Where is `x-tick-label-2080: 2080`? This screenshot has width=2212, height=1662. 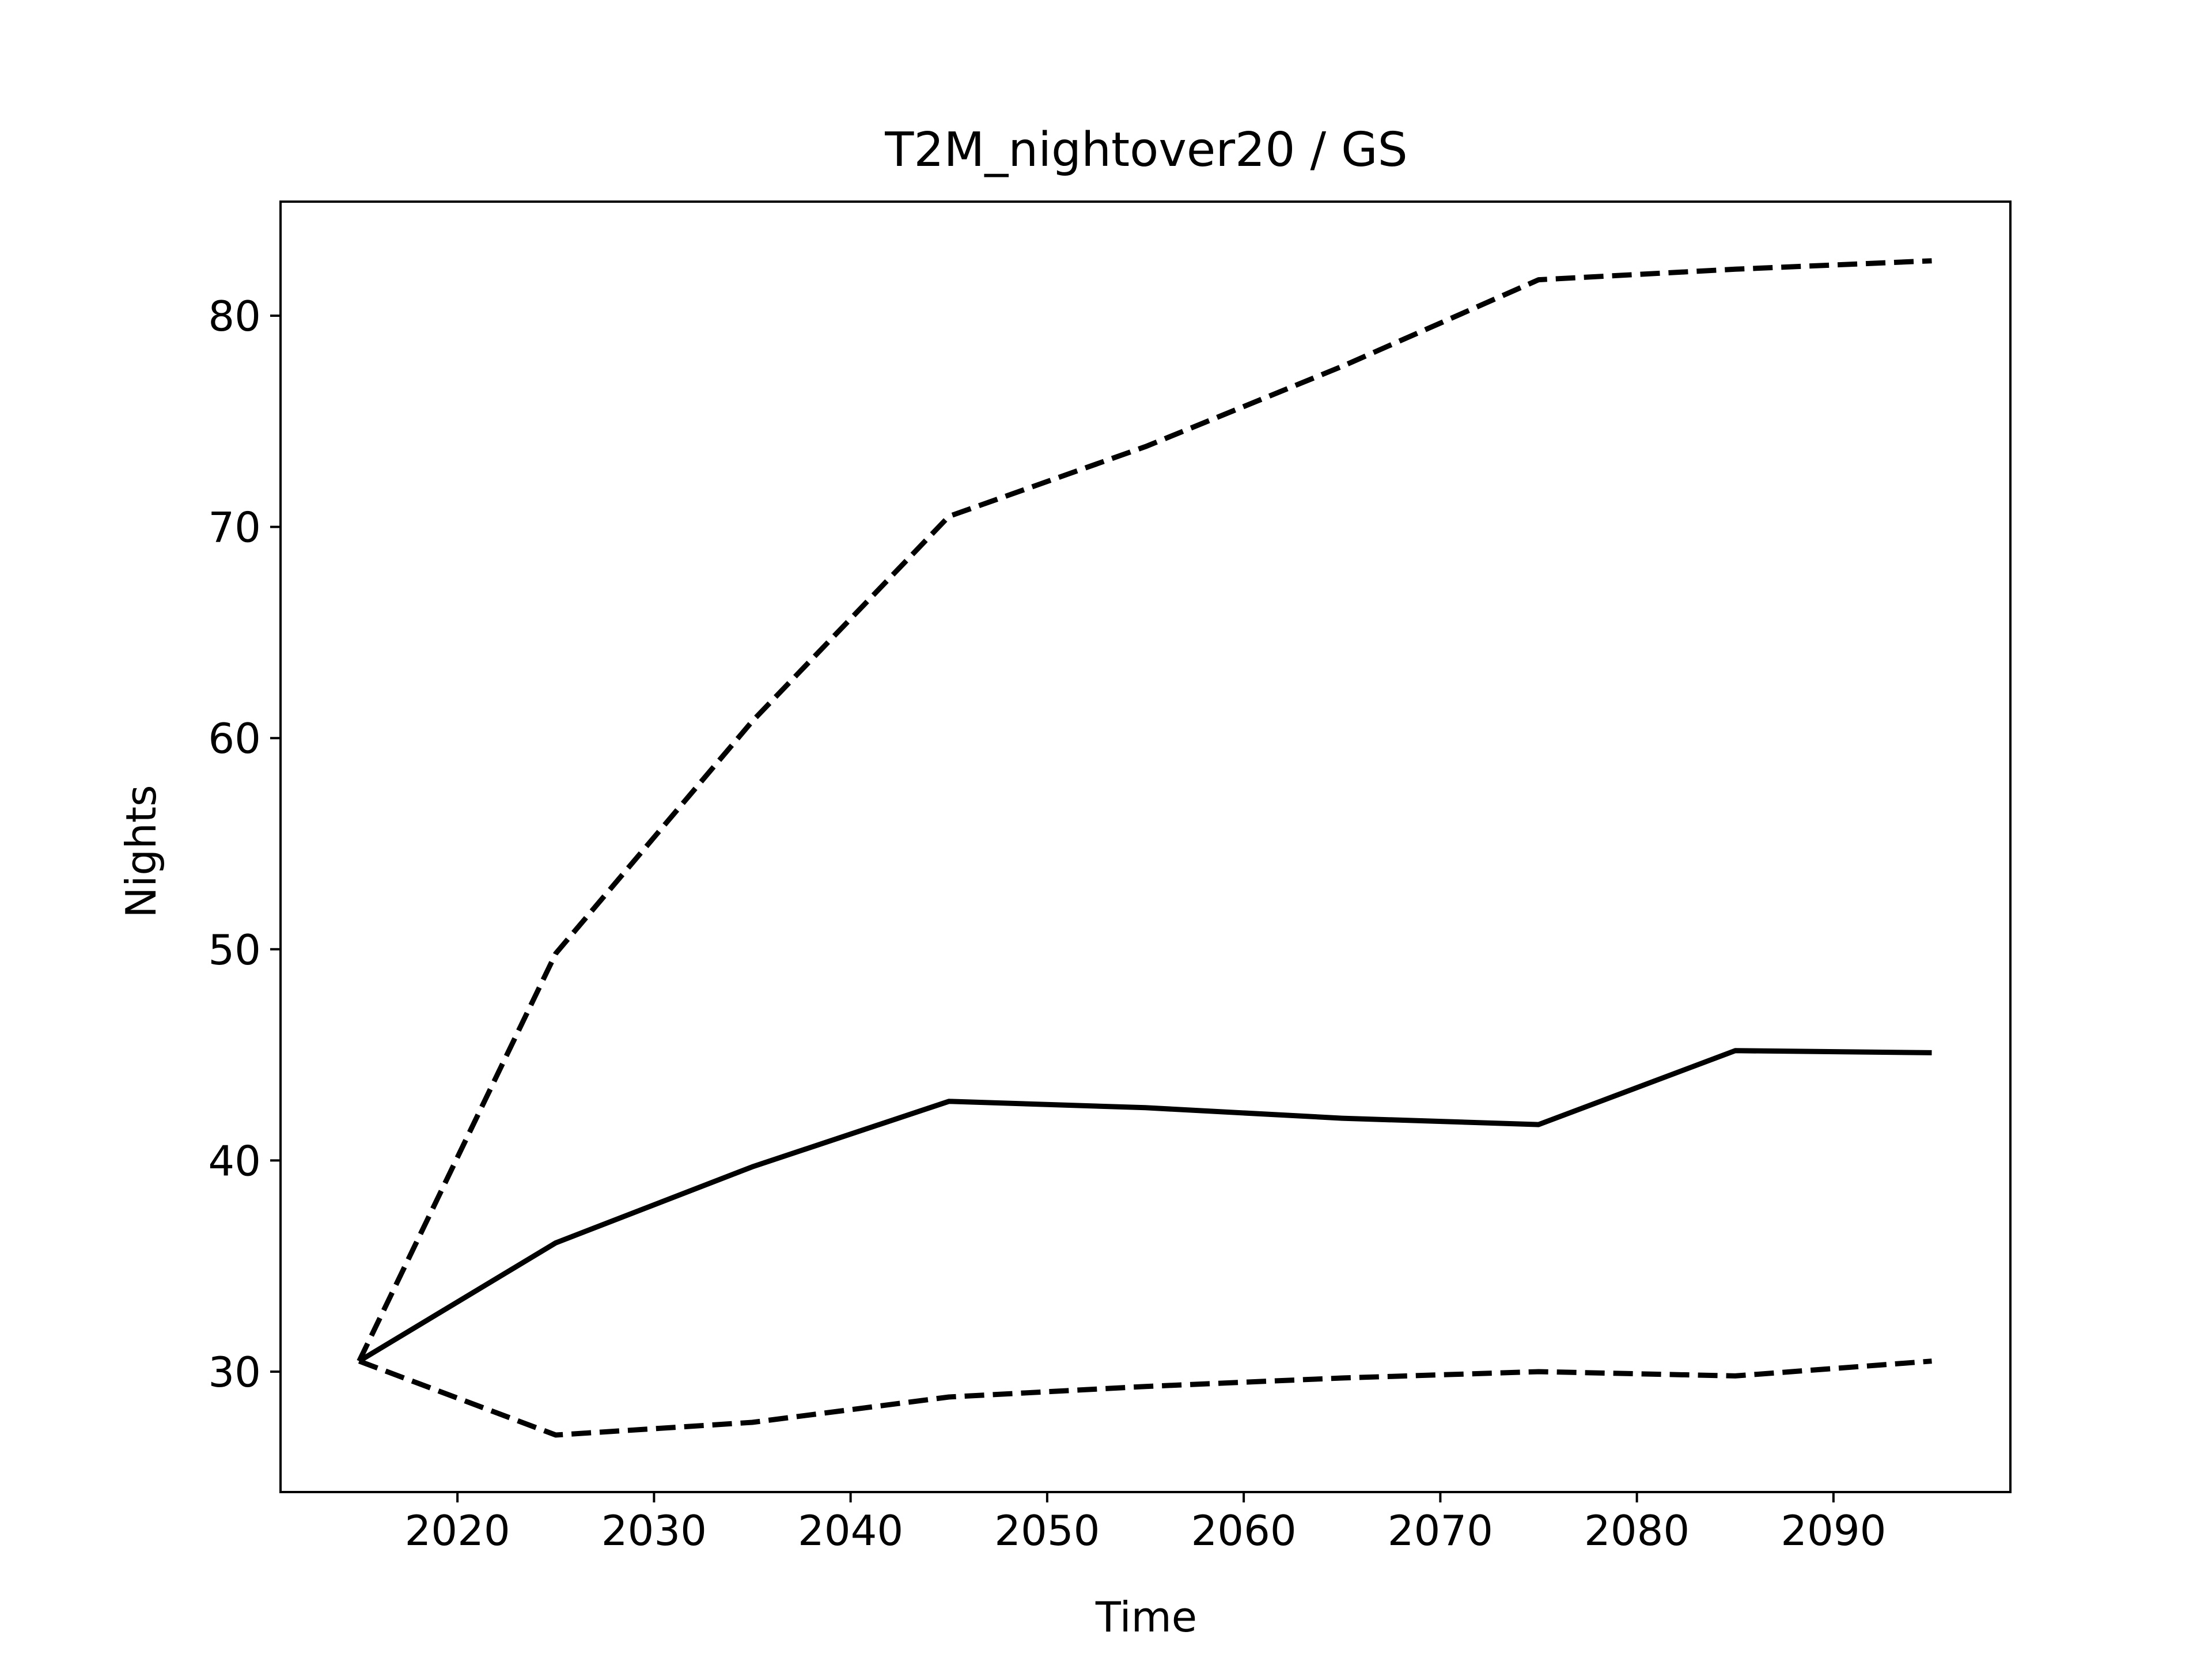
x-tick-label-2080: 2080 is located at coordinates (1637, 1530).